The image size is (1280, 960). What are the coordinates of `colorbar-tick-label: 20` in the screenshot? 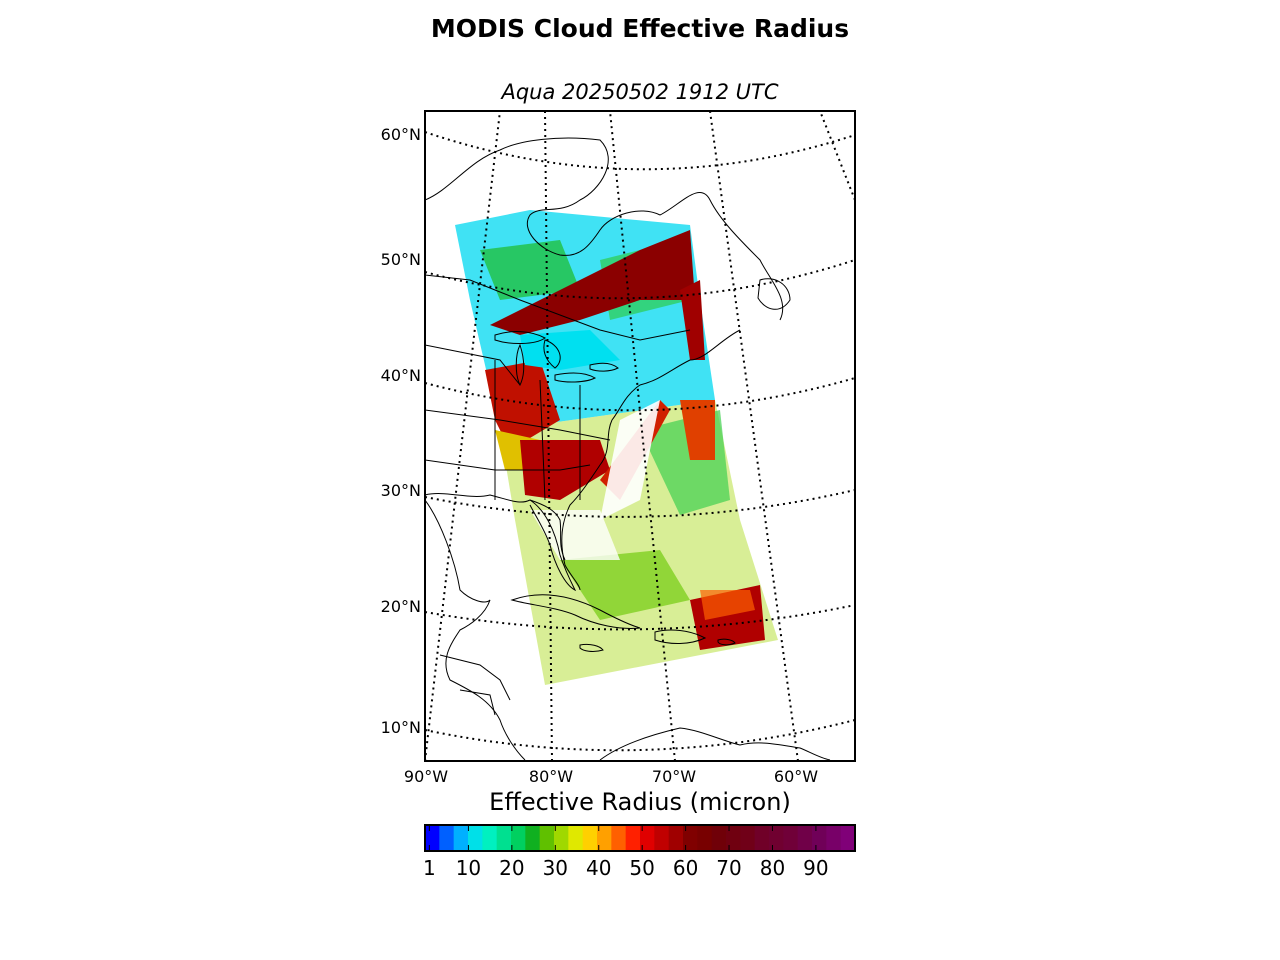 It's located at (512, 868).